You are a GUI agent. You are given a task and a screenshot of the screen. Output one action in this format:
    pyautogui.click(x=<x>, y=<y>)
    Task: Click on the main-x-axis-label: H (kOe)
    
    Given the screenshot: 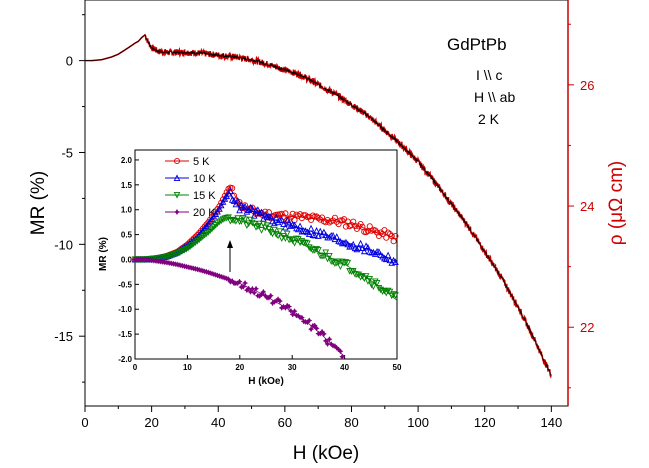 What is the action you would take?
    pyautogui.click(x=326, y=453)
    